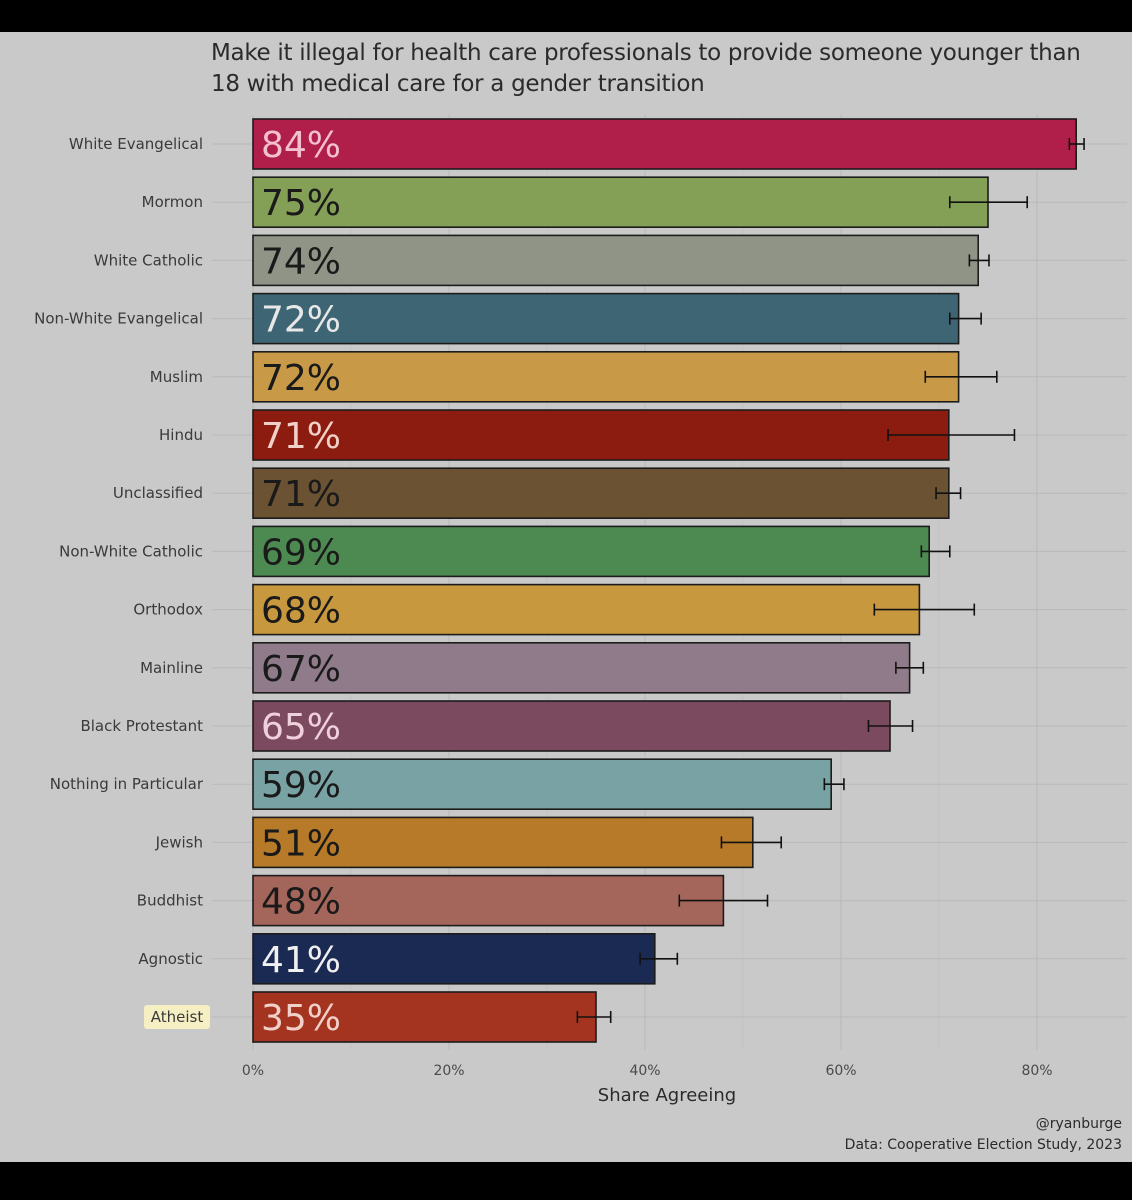 The image size is (1132, 1200). Describe the element at coordinates (301, 145) in the screenshot. I see `value-label: 84%` at that location.